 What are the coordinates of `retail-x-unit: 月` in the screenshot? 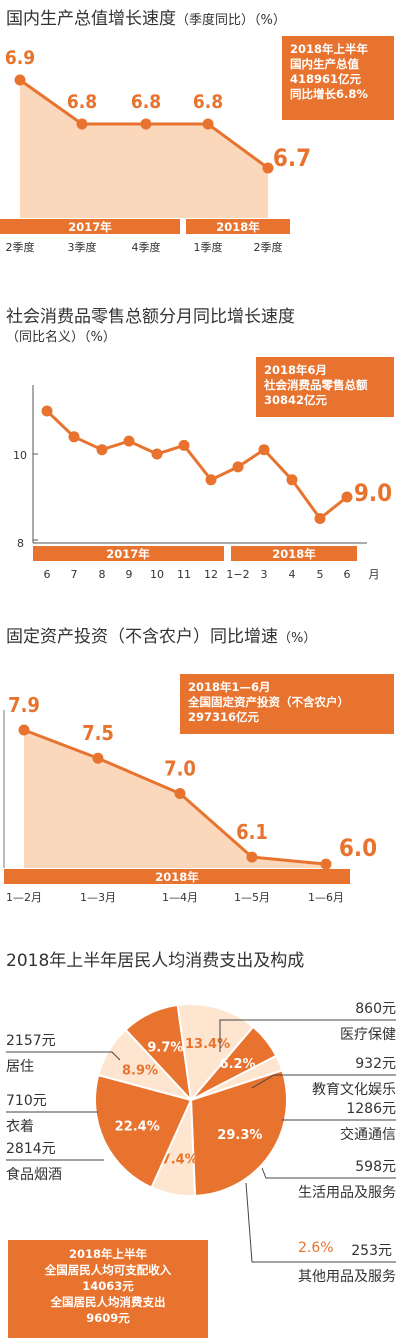 It's located at (374, 574).